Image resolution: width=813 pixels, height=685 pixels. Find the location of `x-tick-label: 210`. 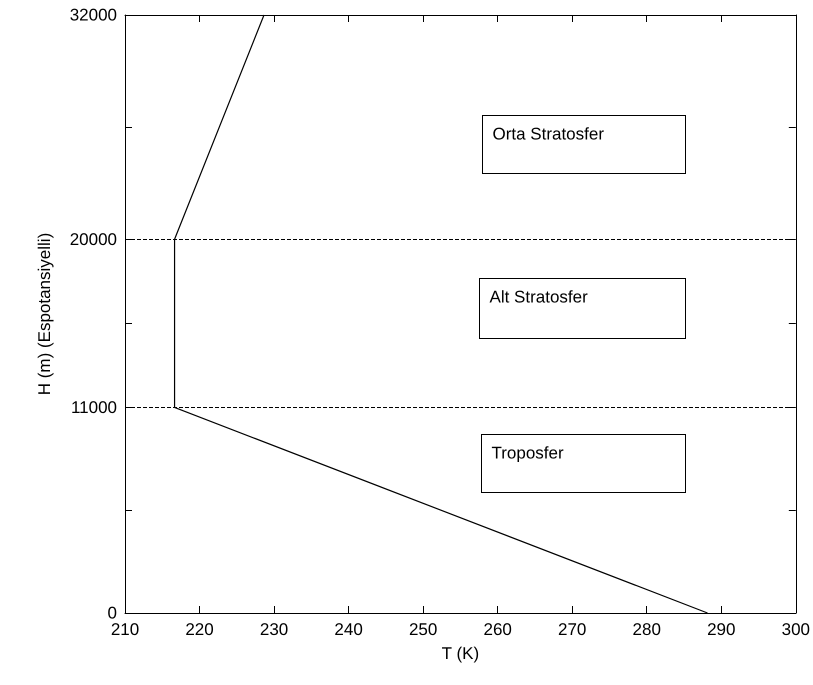

x-tick-label: 210 is located at coordinates (125, 629).